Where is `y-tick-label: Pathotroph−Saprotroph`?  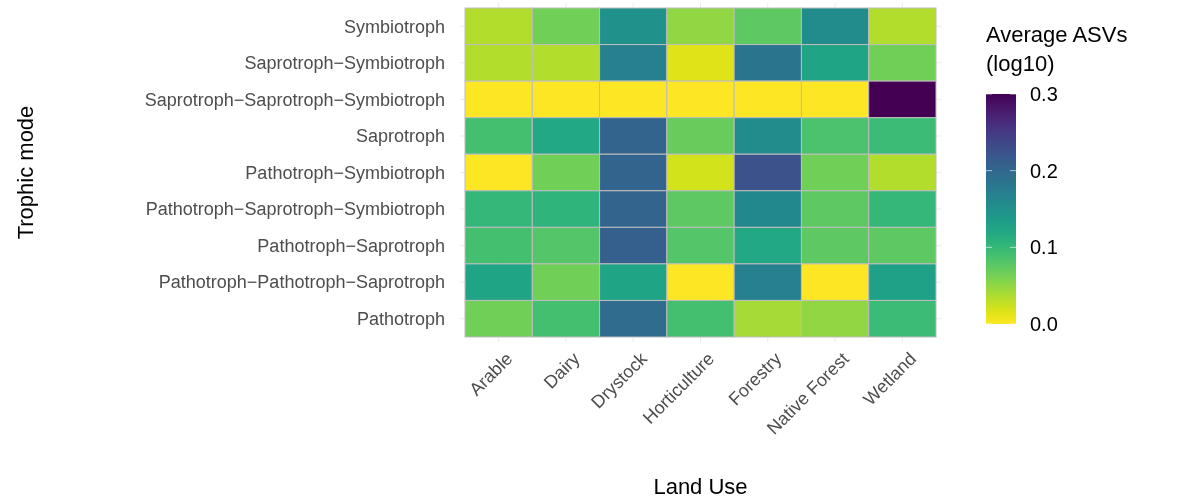 y-tick-label: Pathotroph−Saprotroph is located at coordinates (351, 245).